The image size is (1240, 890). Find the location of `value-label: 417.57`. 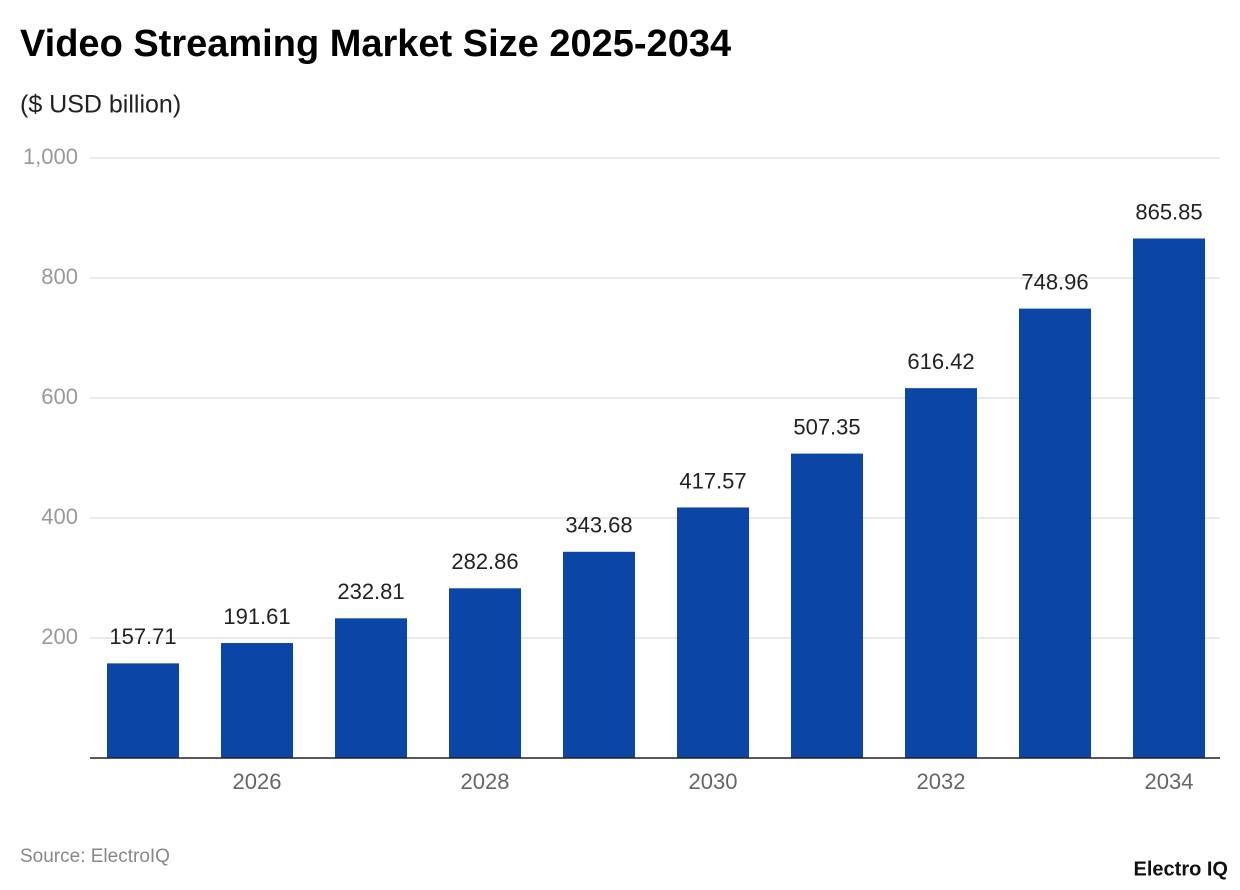

value-label: 417.57 is located at coordinates (712, 480).